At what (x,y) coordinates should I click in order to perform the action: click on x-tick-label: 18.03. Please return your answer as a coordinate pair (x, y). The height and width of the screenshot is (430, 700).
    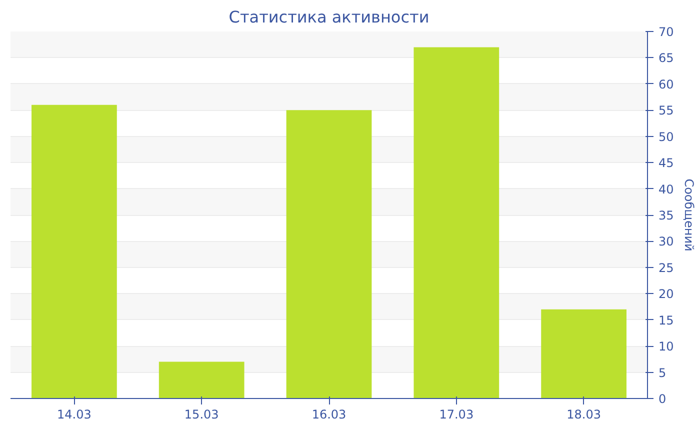
    Looking at the image, I should click on (583, 415).